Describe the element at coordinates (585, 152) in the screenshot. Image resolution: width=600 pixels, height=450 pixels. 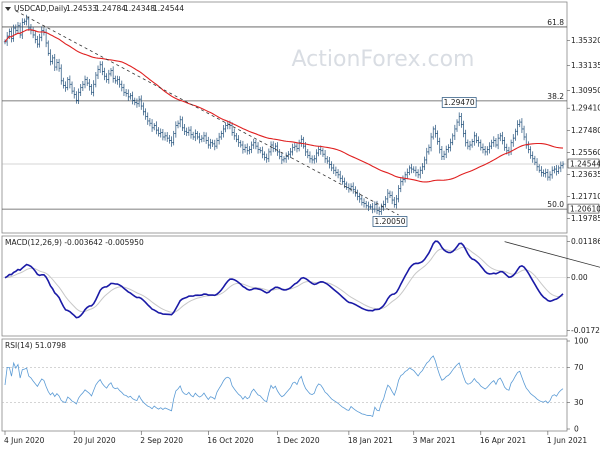
I see `price-axis-label: 1.25560` at that location.